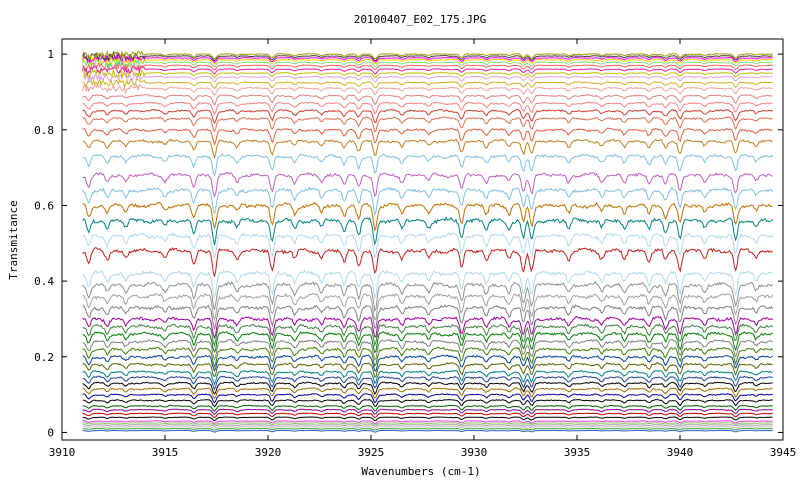 This screenshot has height=484, width=800. I want to click on y-tick-label: 0.2, so click(44, 357).